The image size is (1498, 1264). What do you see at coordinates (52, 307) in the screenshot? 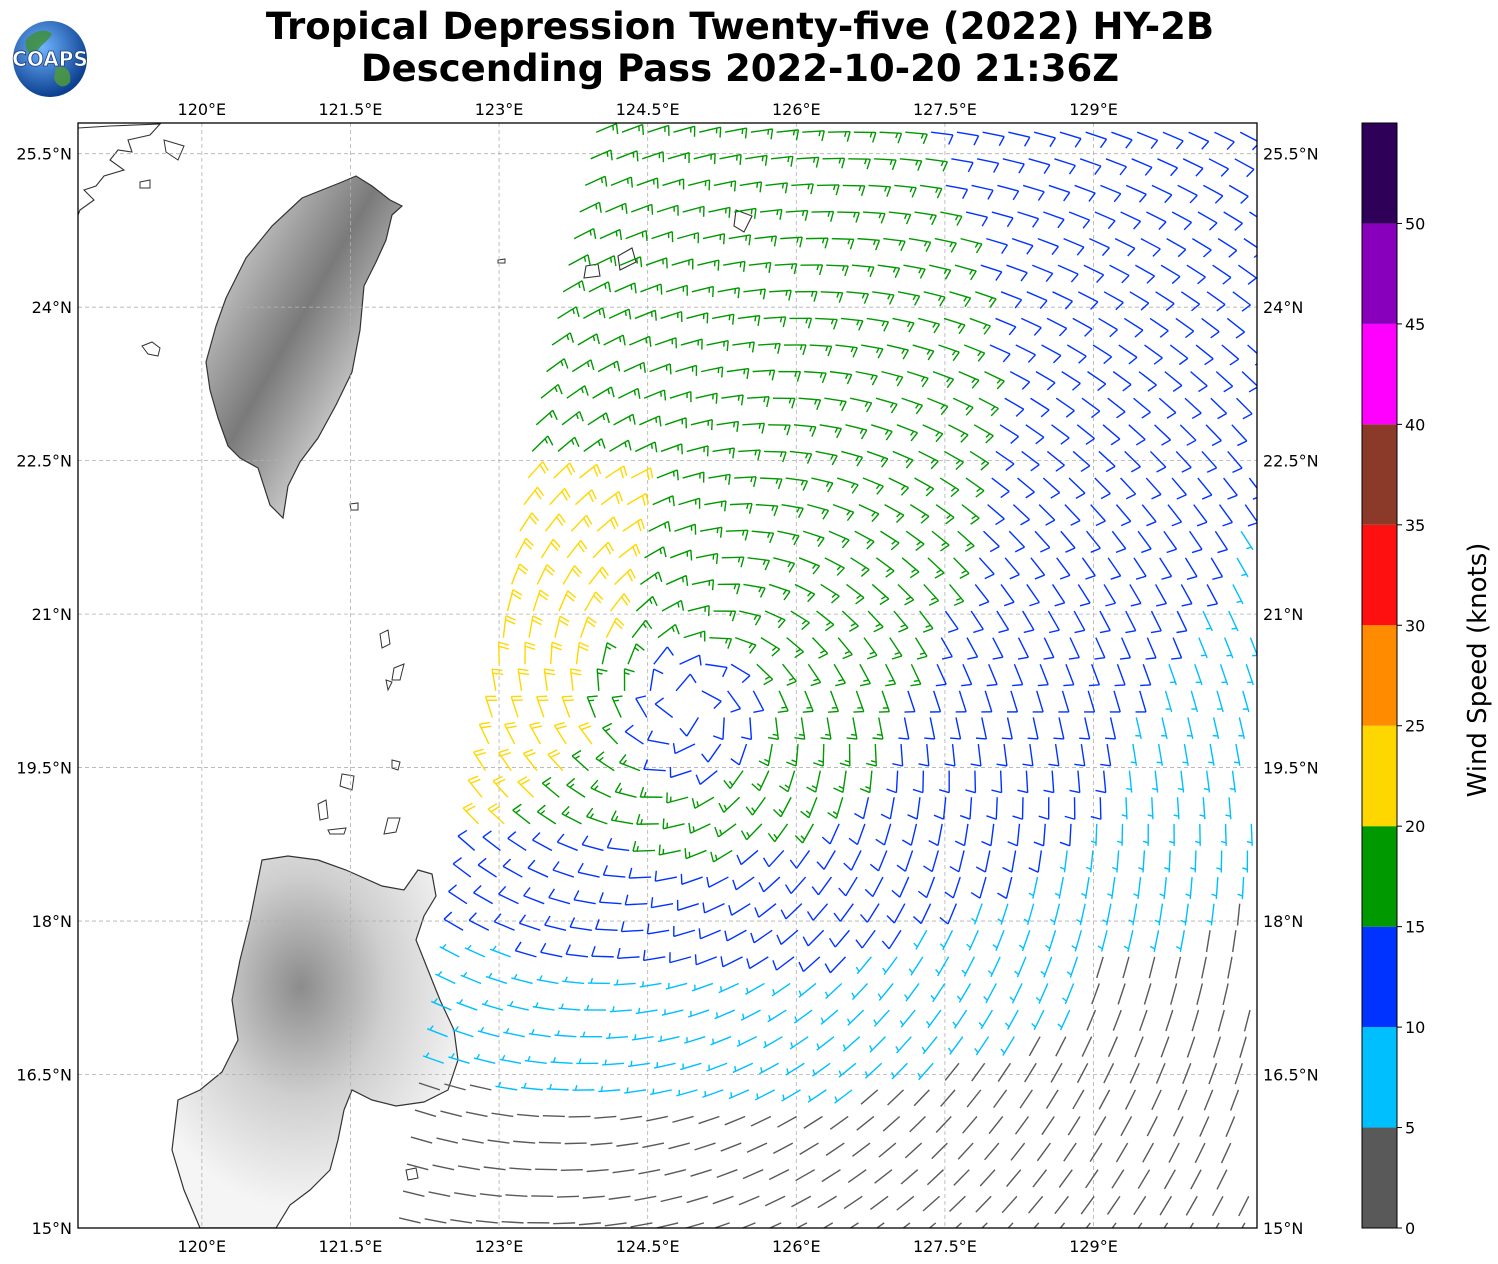
I see `lat-tick-label-left: 24°N` at bounding box center [52, 307].